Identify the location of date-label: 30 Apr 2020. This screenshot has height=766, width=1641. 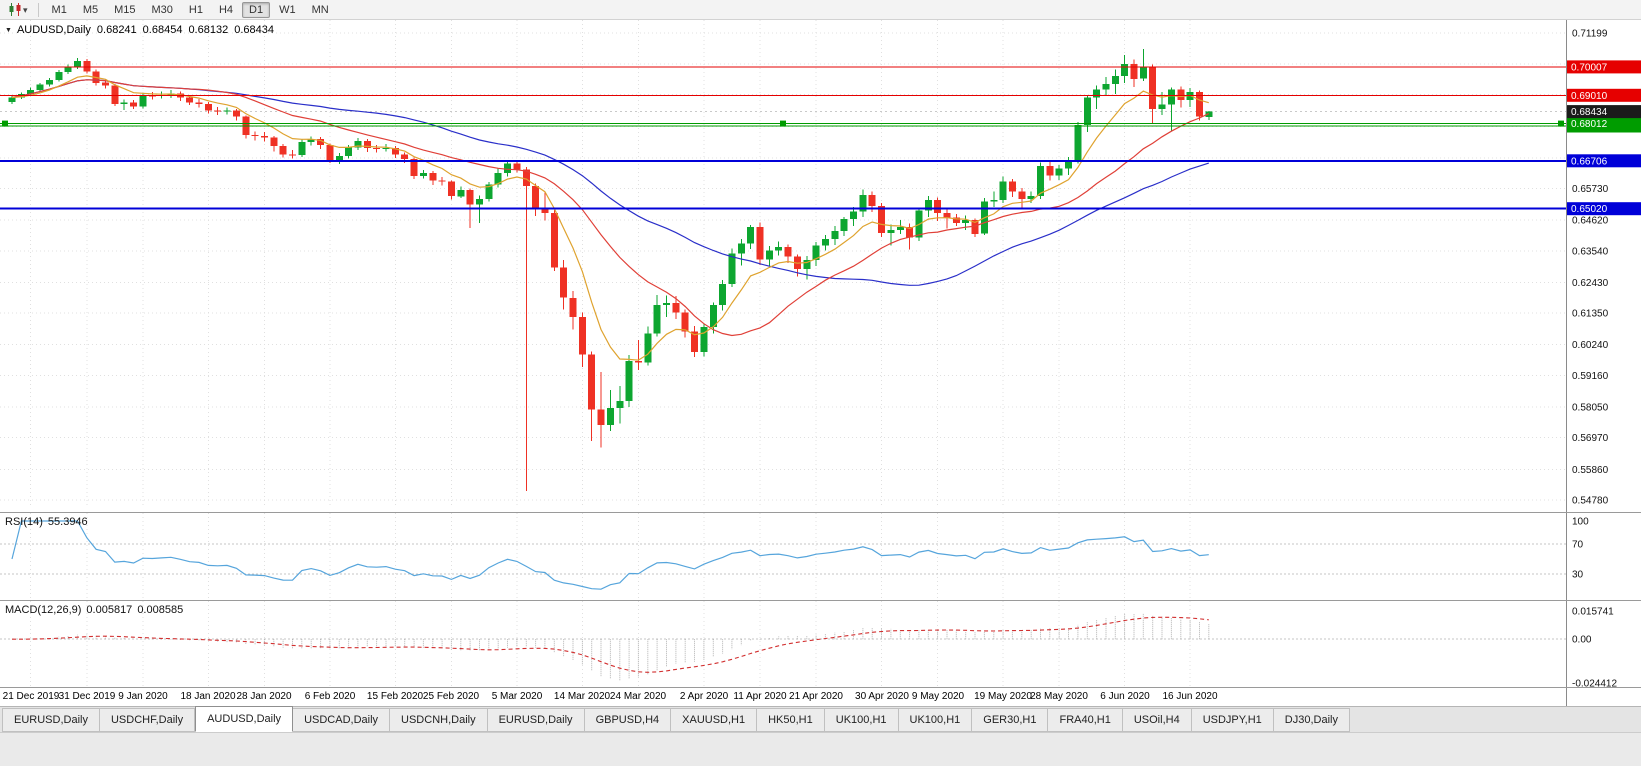
(882, 696).